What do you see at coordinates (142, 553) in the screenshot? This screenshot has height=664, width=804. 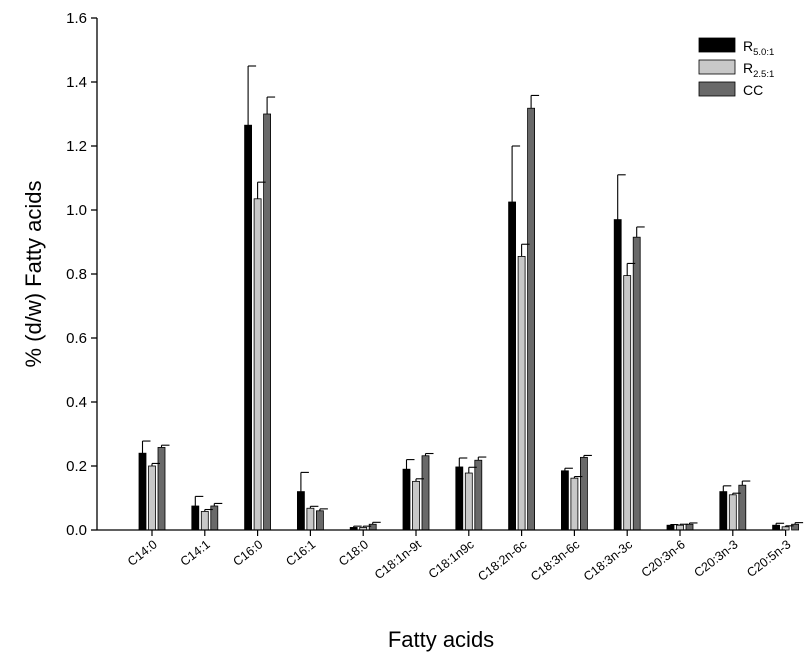 I see `x-tick-label: C14:0` at bounding box center [142, 553].